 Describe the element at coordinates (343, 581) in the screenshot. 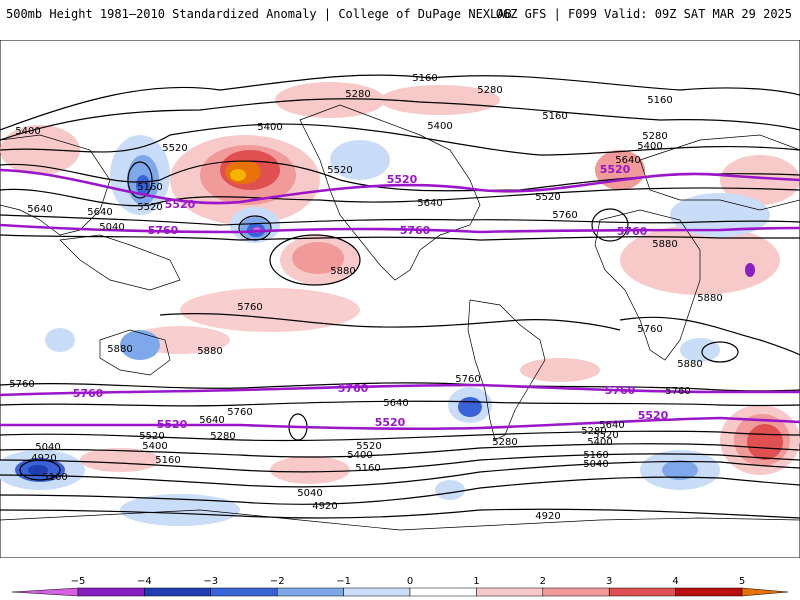

I see `colorbar-tick-label: −1` at that location.